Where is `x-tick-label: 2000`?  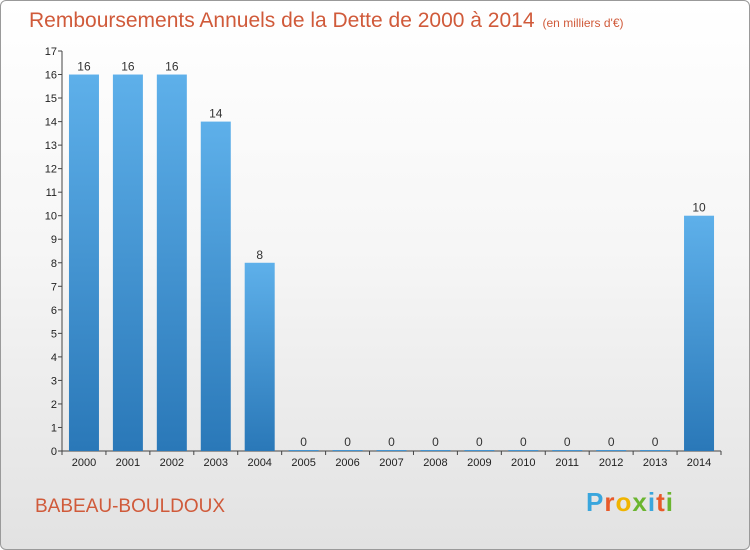 x-tick-label: 2000 is located at coordinates (84, 463).